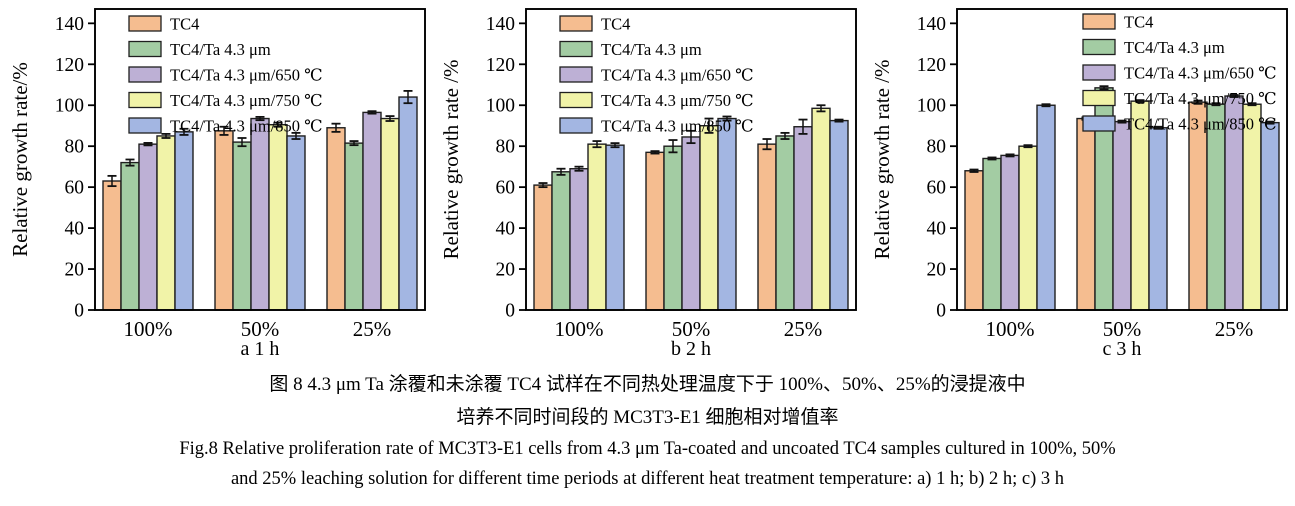 The width and height of the screenshot is (1295, 506). What do you see at coordinates (510, 311) in the screenshot?
I see `y-axis-tick-label: 0` at bounding box center [510, 311].